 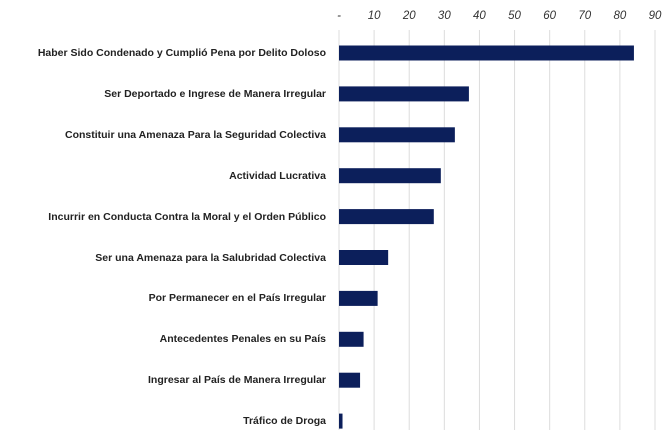 I want to click on y-tick-label: Antecedentes Penales en su País, so click(x=242, y=339).